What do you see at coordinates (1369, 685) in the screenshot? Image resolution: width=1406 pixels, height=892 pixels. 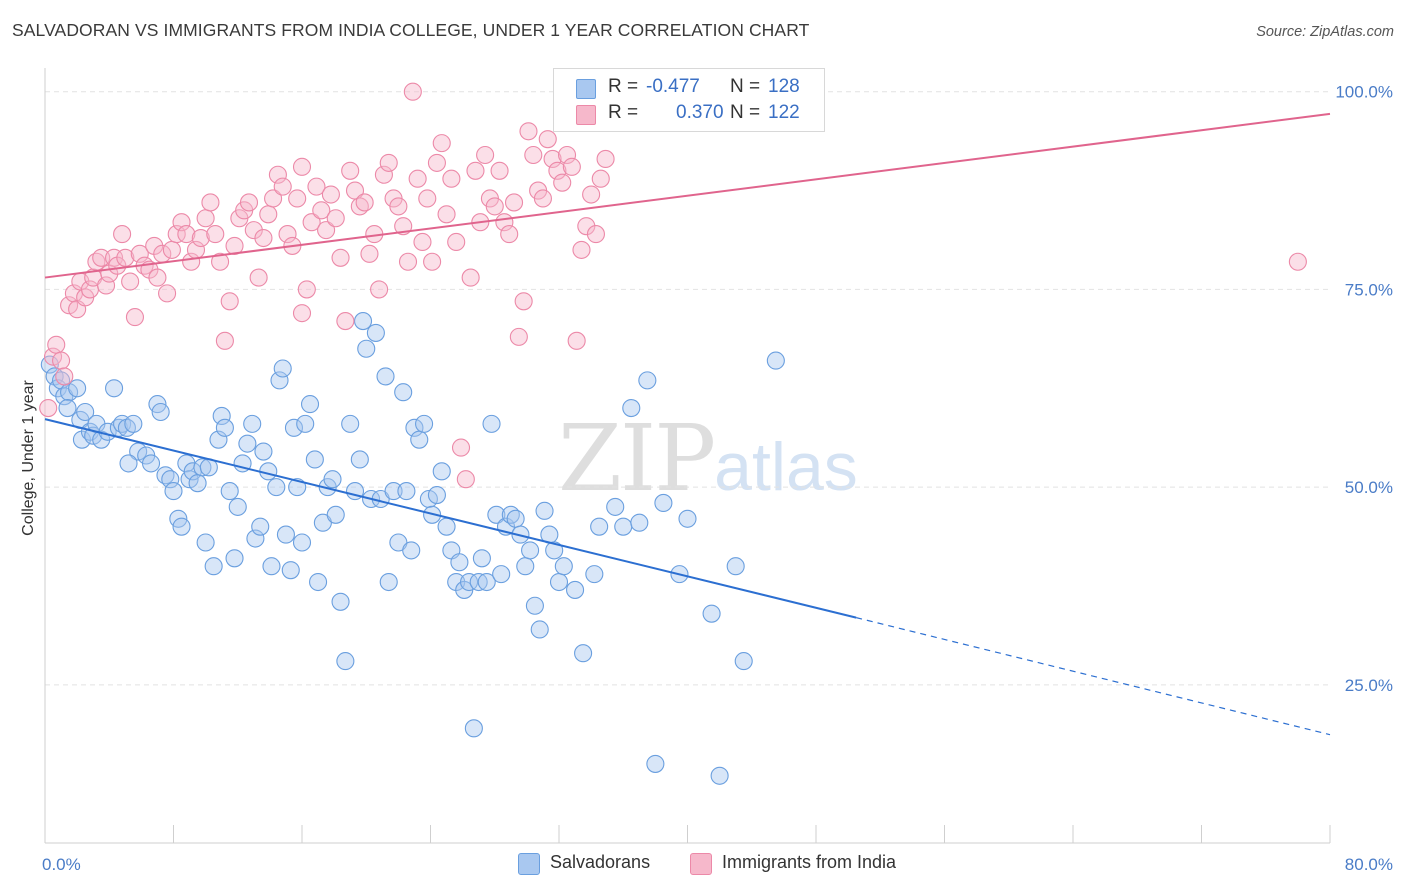 I see `y-tick-label: 25.0%` at bounding box center [1369, 685].